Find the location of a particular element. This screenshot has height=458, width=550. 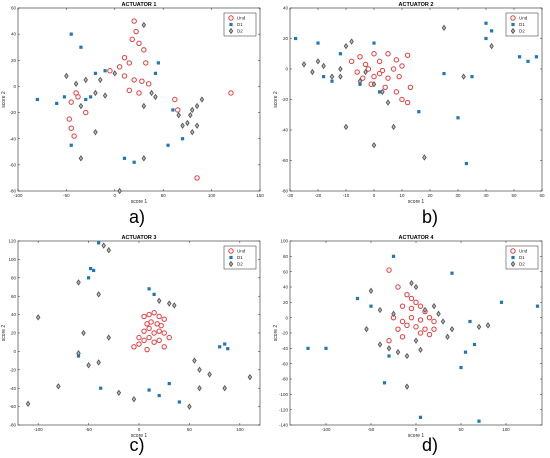

x-axis-label: score 1 is located at coordinates (139, 436).